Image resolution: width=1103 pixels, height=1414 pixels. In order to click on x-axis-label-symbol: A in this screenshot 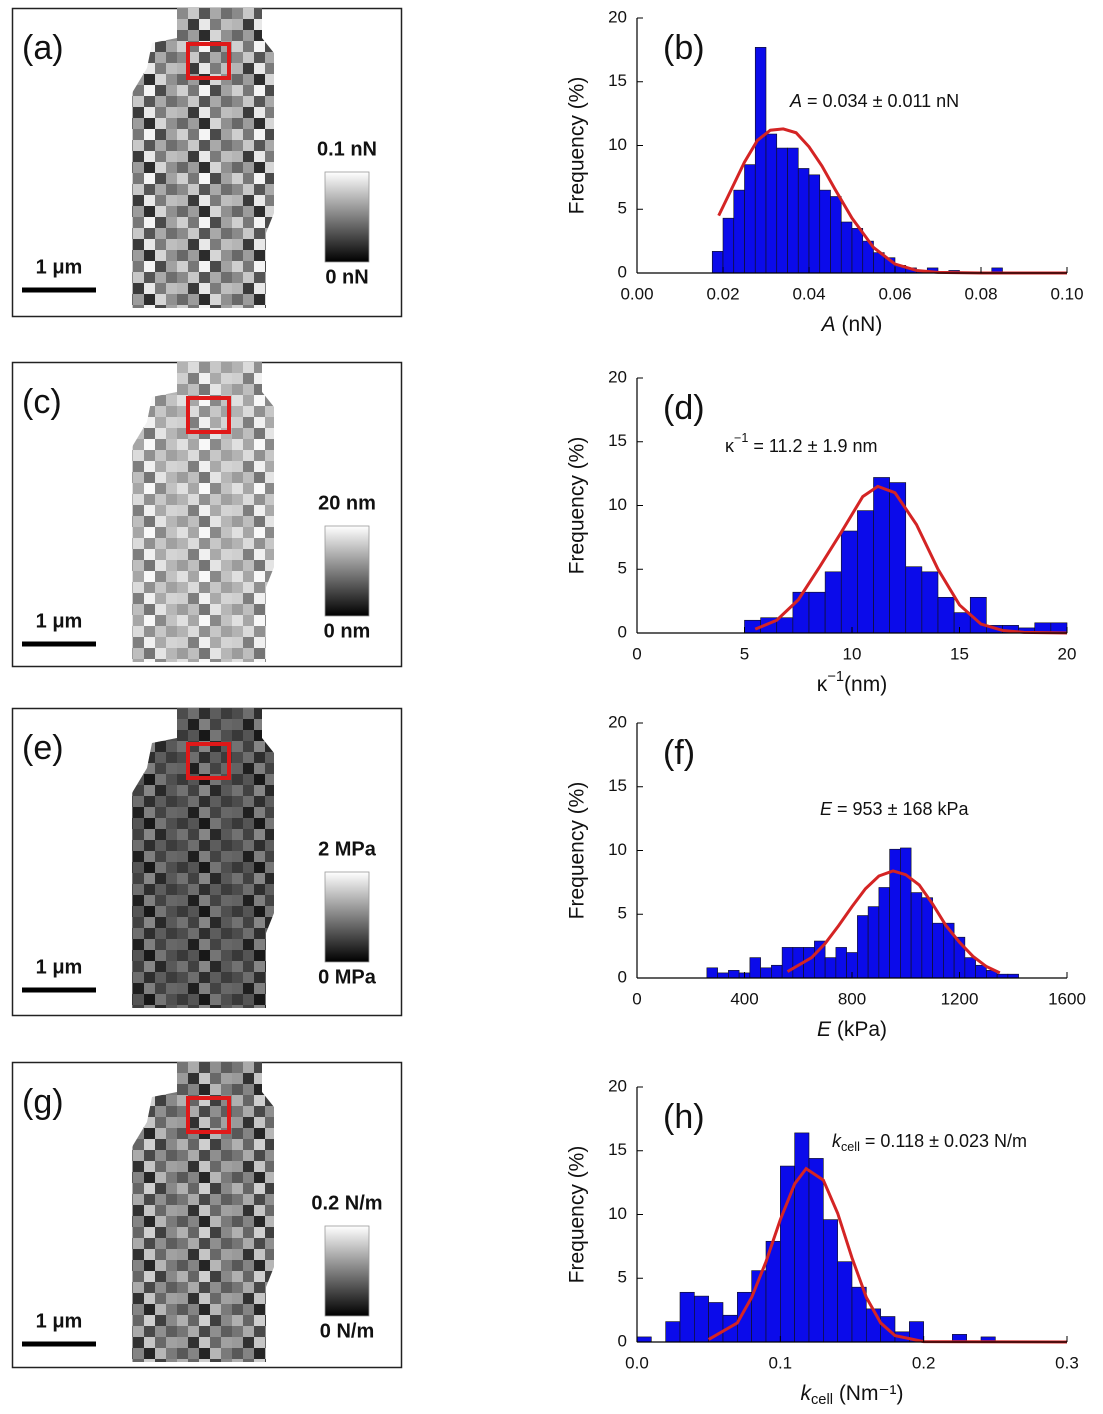, I will do `click(828, 324)`.